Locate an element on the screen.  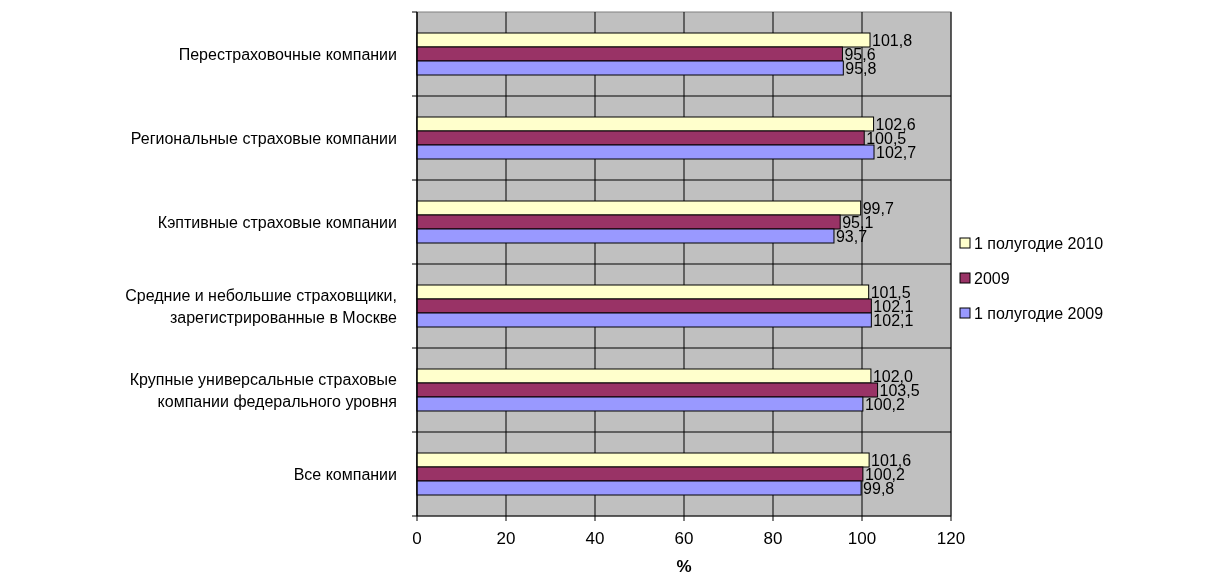
legend-label: 2009 is located at coordinates (992, 278).